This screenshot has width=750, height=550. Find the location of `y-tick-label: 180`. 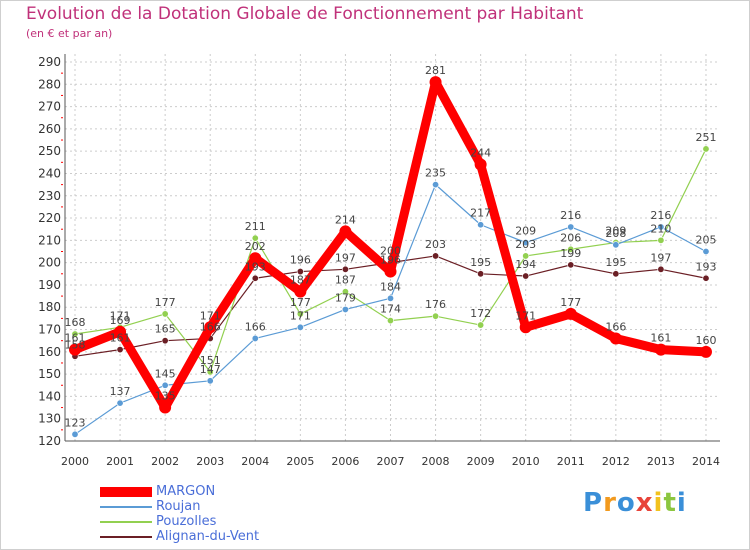

y-tick-label: 180 is located at coordinates (49, 307).